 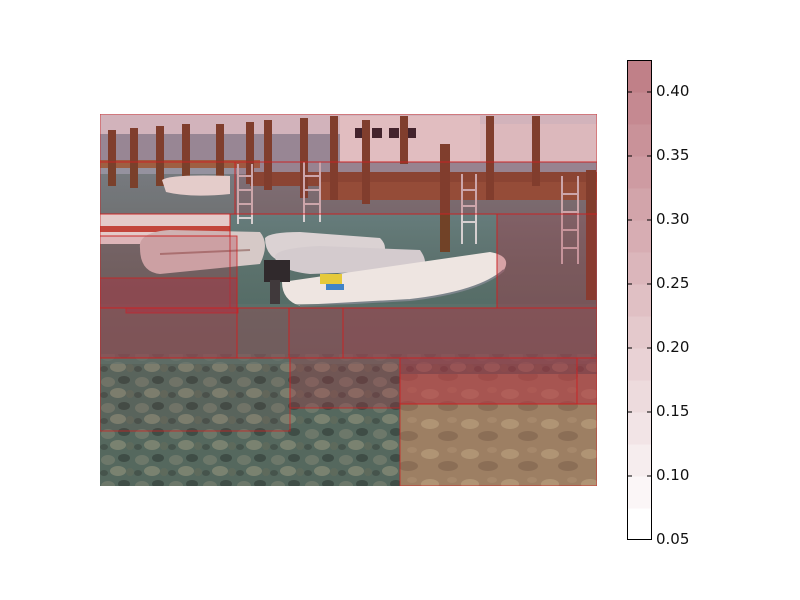 I want to click on small-boat, so click(x=196, y=185).